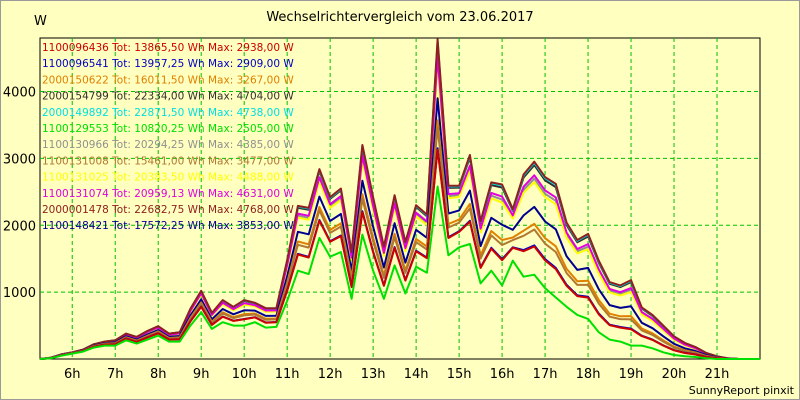 The image size is (800, 400). I want to click on y-axis-unit: W, so click(40, 21).